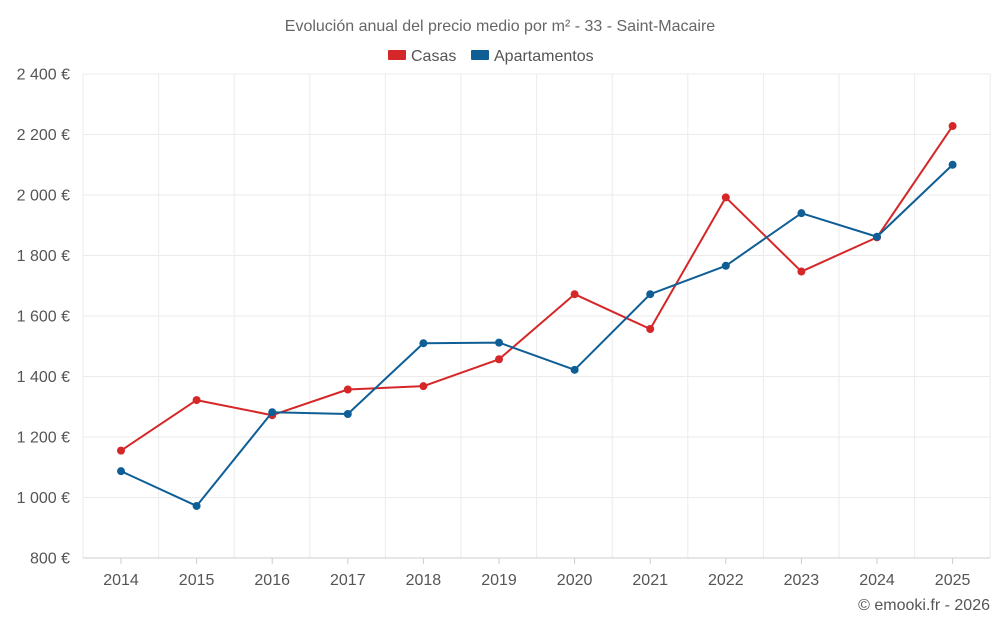 This screenshot has height=625, width=1000. What do you see at coordinates (197, 580) in the screenshot?
I see `x-tick-label: 2015` at bounding box center [197, 580].